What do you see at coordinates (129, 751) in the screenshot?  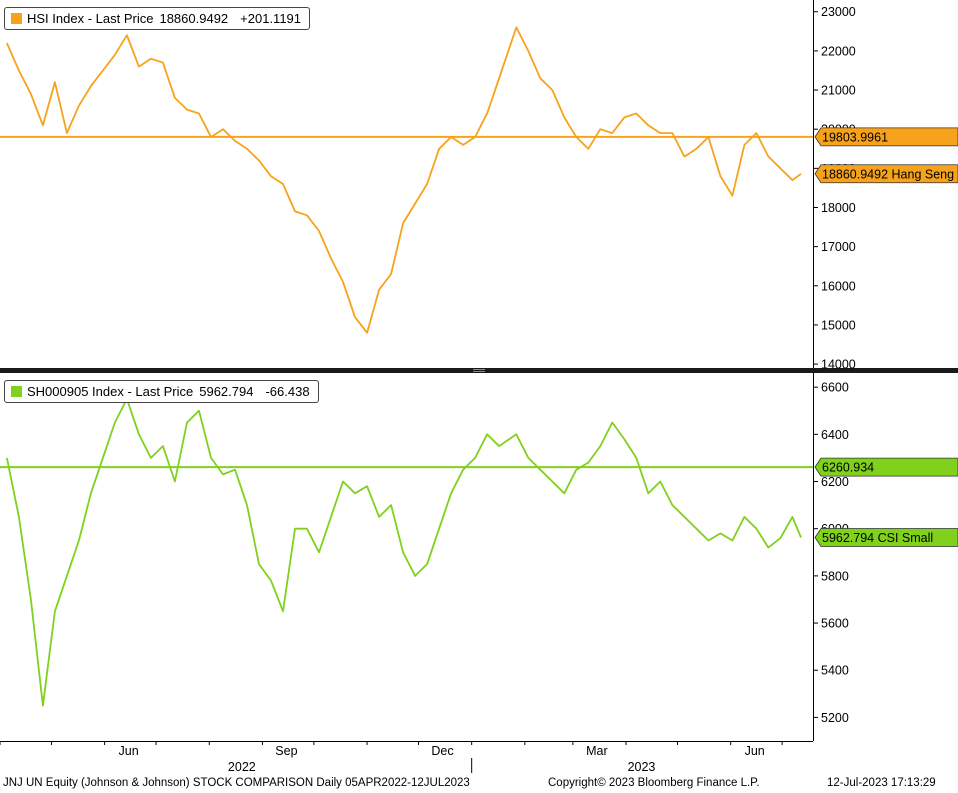 I see `x-tick-label: Jun` at bounding box center [129, 751].